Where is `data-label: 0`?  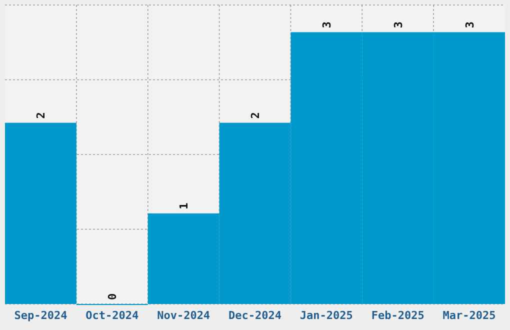 data-label: 0 is located at coordinates (113, 296).